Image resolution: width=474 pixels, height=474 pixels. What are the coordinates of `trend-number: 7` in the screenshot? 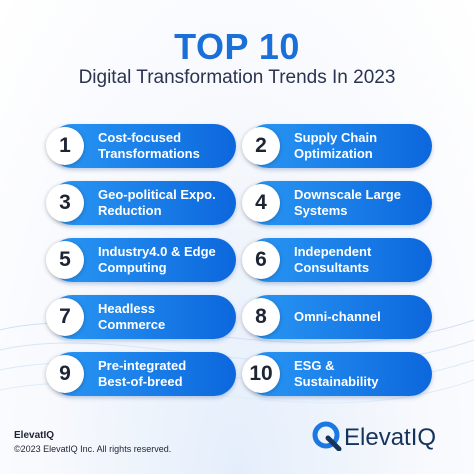 It's located at (65, 317).